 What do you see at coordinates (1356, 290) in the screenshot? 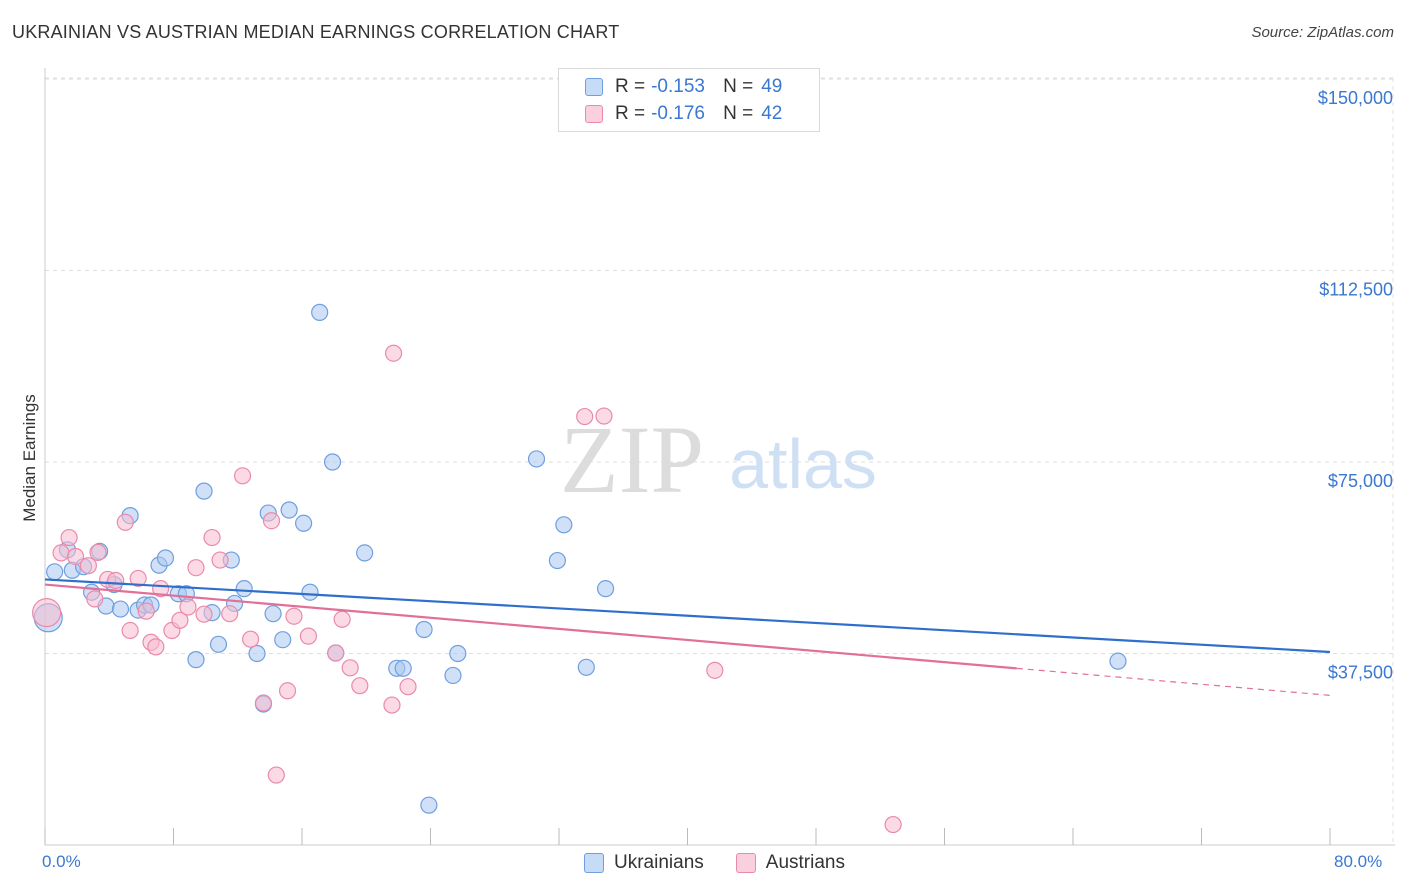
I see `y-tick-label: $112,500` at bounding box center [1356, 290].